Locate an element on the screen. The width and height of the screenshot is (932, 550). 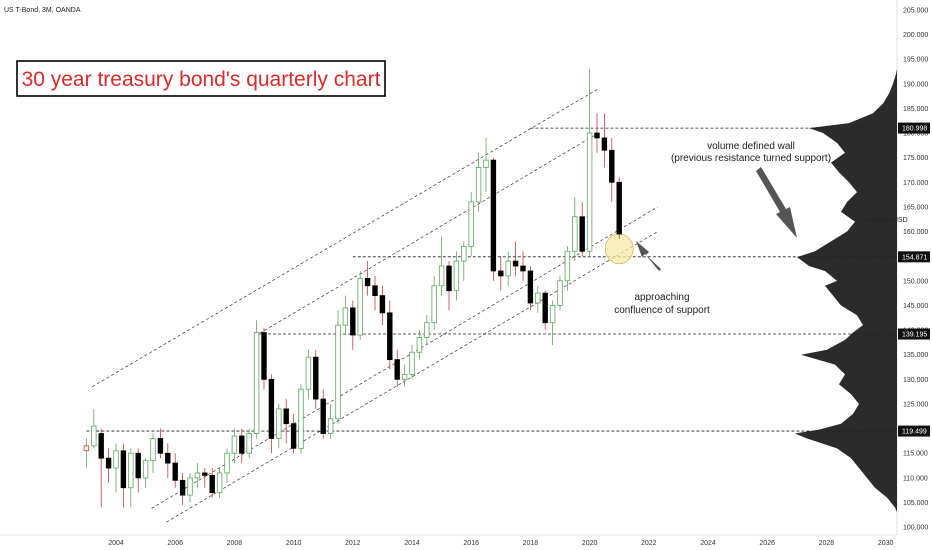
time-tick-1: 2006 is located at coordinates (175, 543).